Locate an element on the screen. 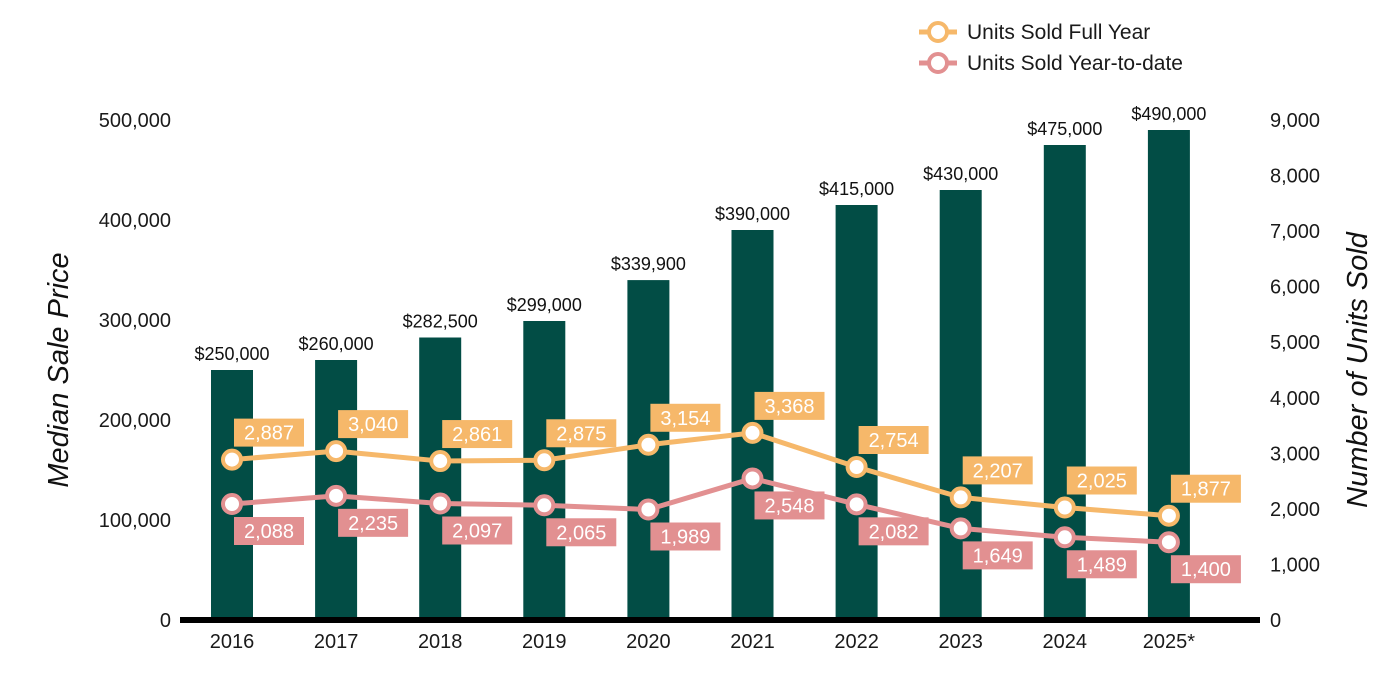 This screenshot has width=1400, height=700. point-value-label: 1,400 is located at coordinates (1206, 570).